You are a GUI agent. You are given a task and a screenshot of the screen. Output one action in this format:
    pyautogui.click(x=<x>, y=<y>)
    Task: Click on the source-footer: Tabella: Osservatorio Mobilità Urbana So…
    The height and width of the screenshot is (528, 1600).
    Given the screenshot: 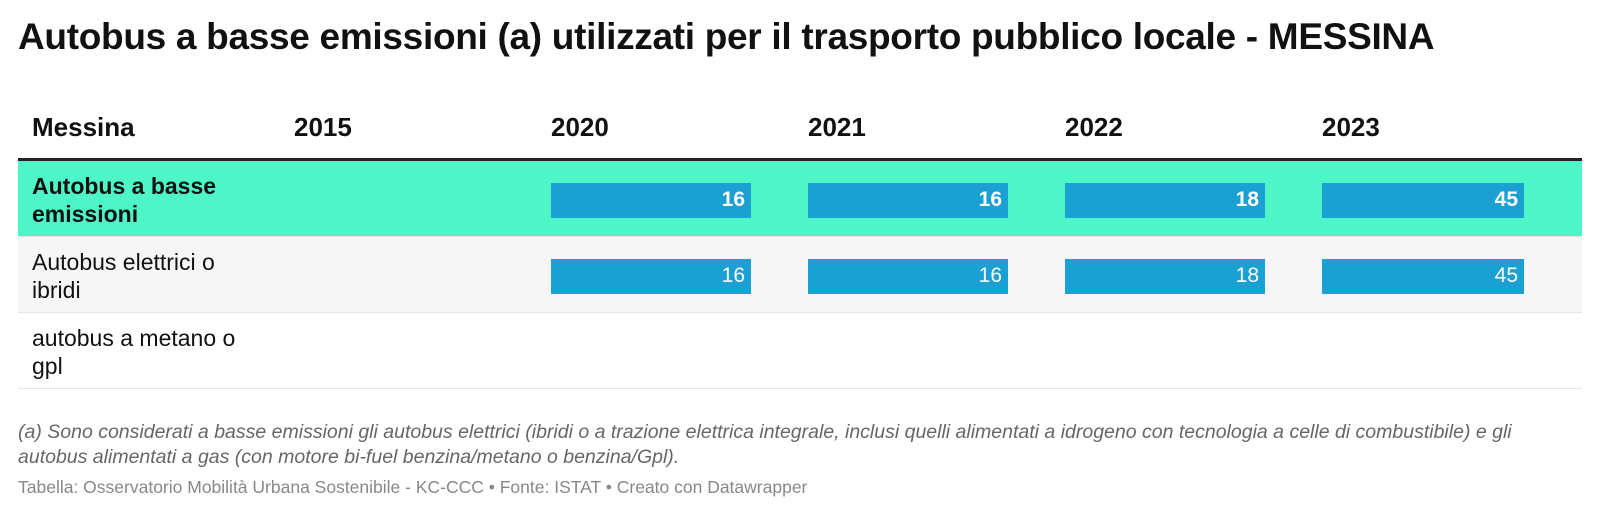 What is the action you would take?
    pyautogui.click(x=413, y=487)
    